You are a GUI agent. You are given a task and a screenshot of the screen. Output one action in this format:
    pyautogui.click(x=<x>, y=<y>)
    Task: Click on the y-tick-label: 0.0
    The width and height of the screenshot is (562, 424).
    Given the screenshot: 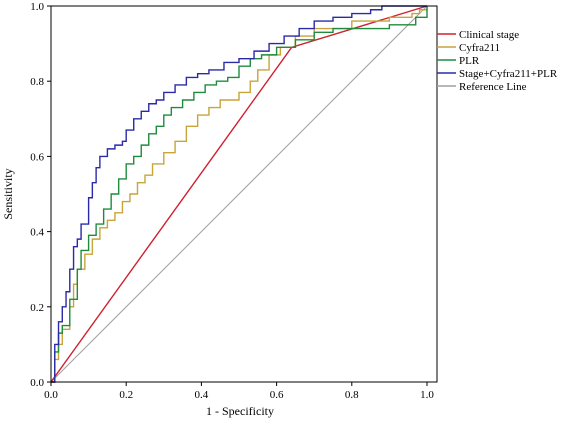 What is the action you would take?
    pyautogui.click(x=37, y=383)
    